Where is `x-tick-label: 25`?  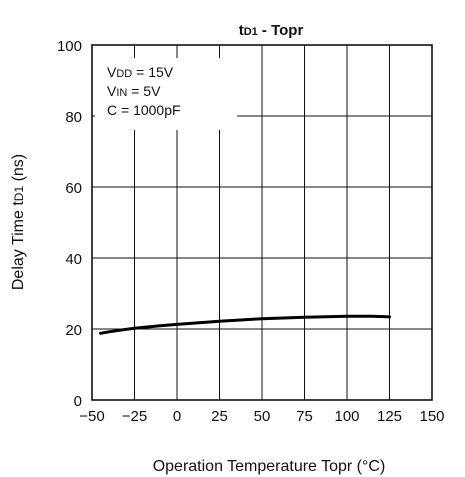 x-tick-label: 25 is located at coordinates (219, 416).